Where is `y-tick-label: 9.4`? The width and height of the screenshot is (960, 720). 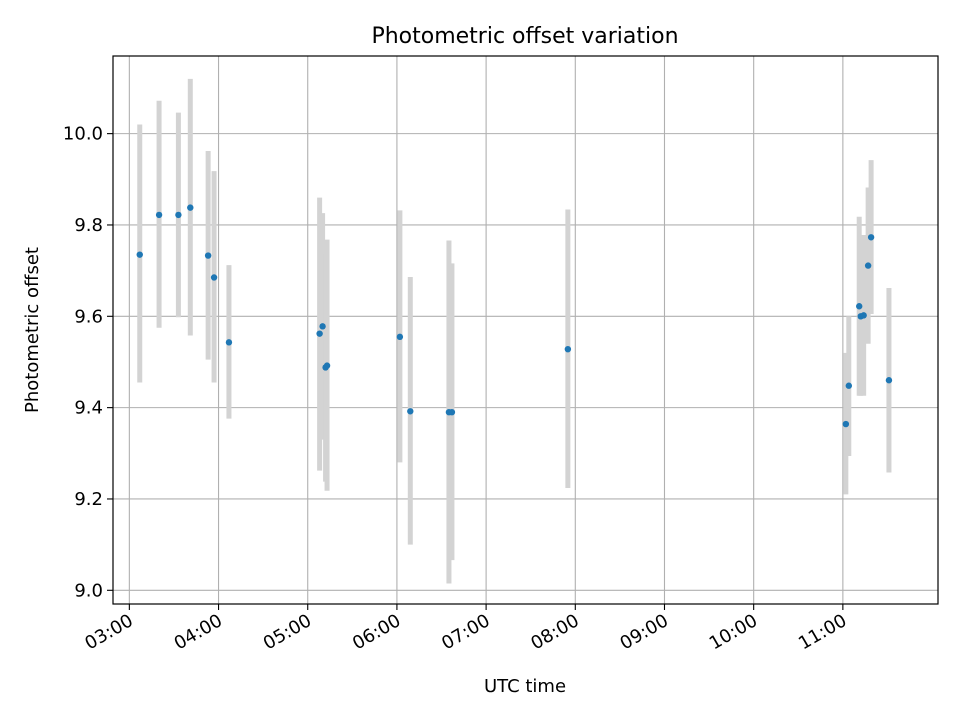 y-tick-label: 9.4 is located at coordinates (88, 408).